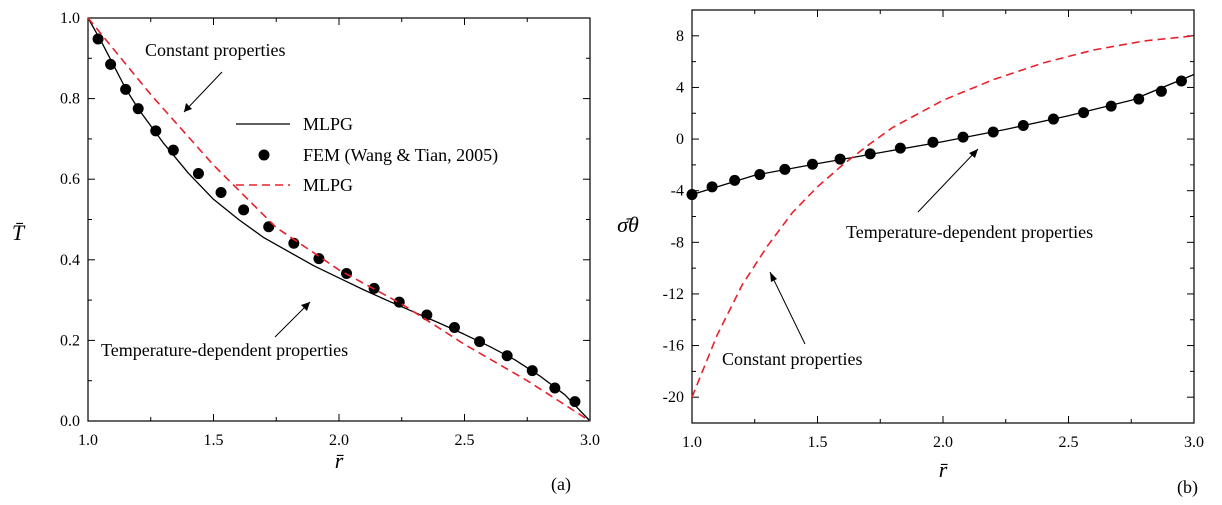  What do you see at coordinates (943, 442) in the screenshot?
I see `panel-b-x-tick-label: 2.0` at bounding box center [943, 442].